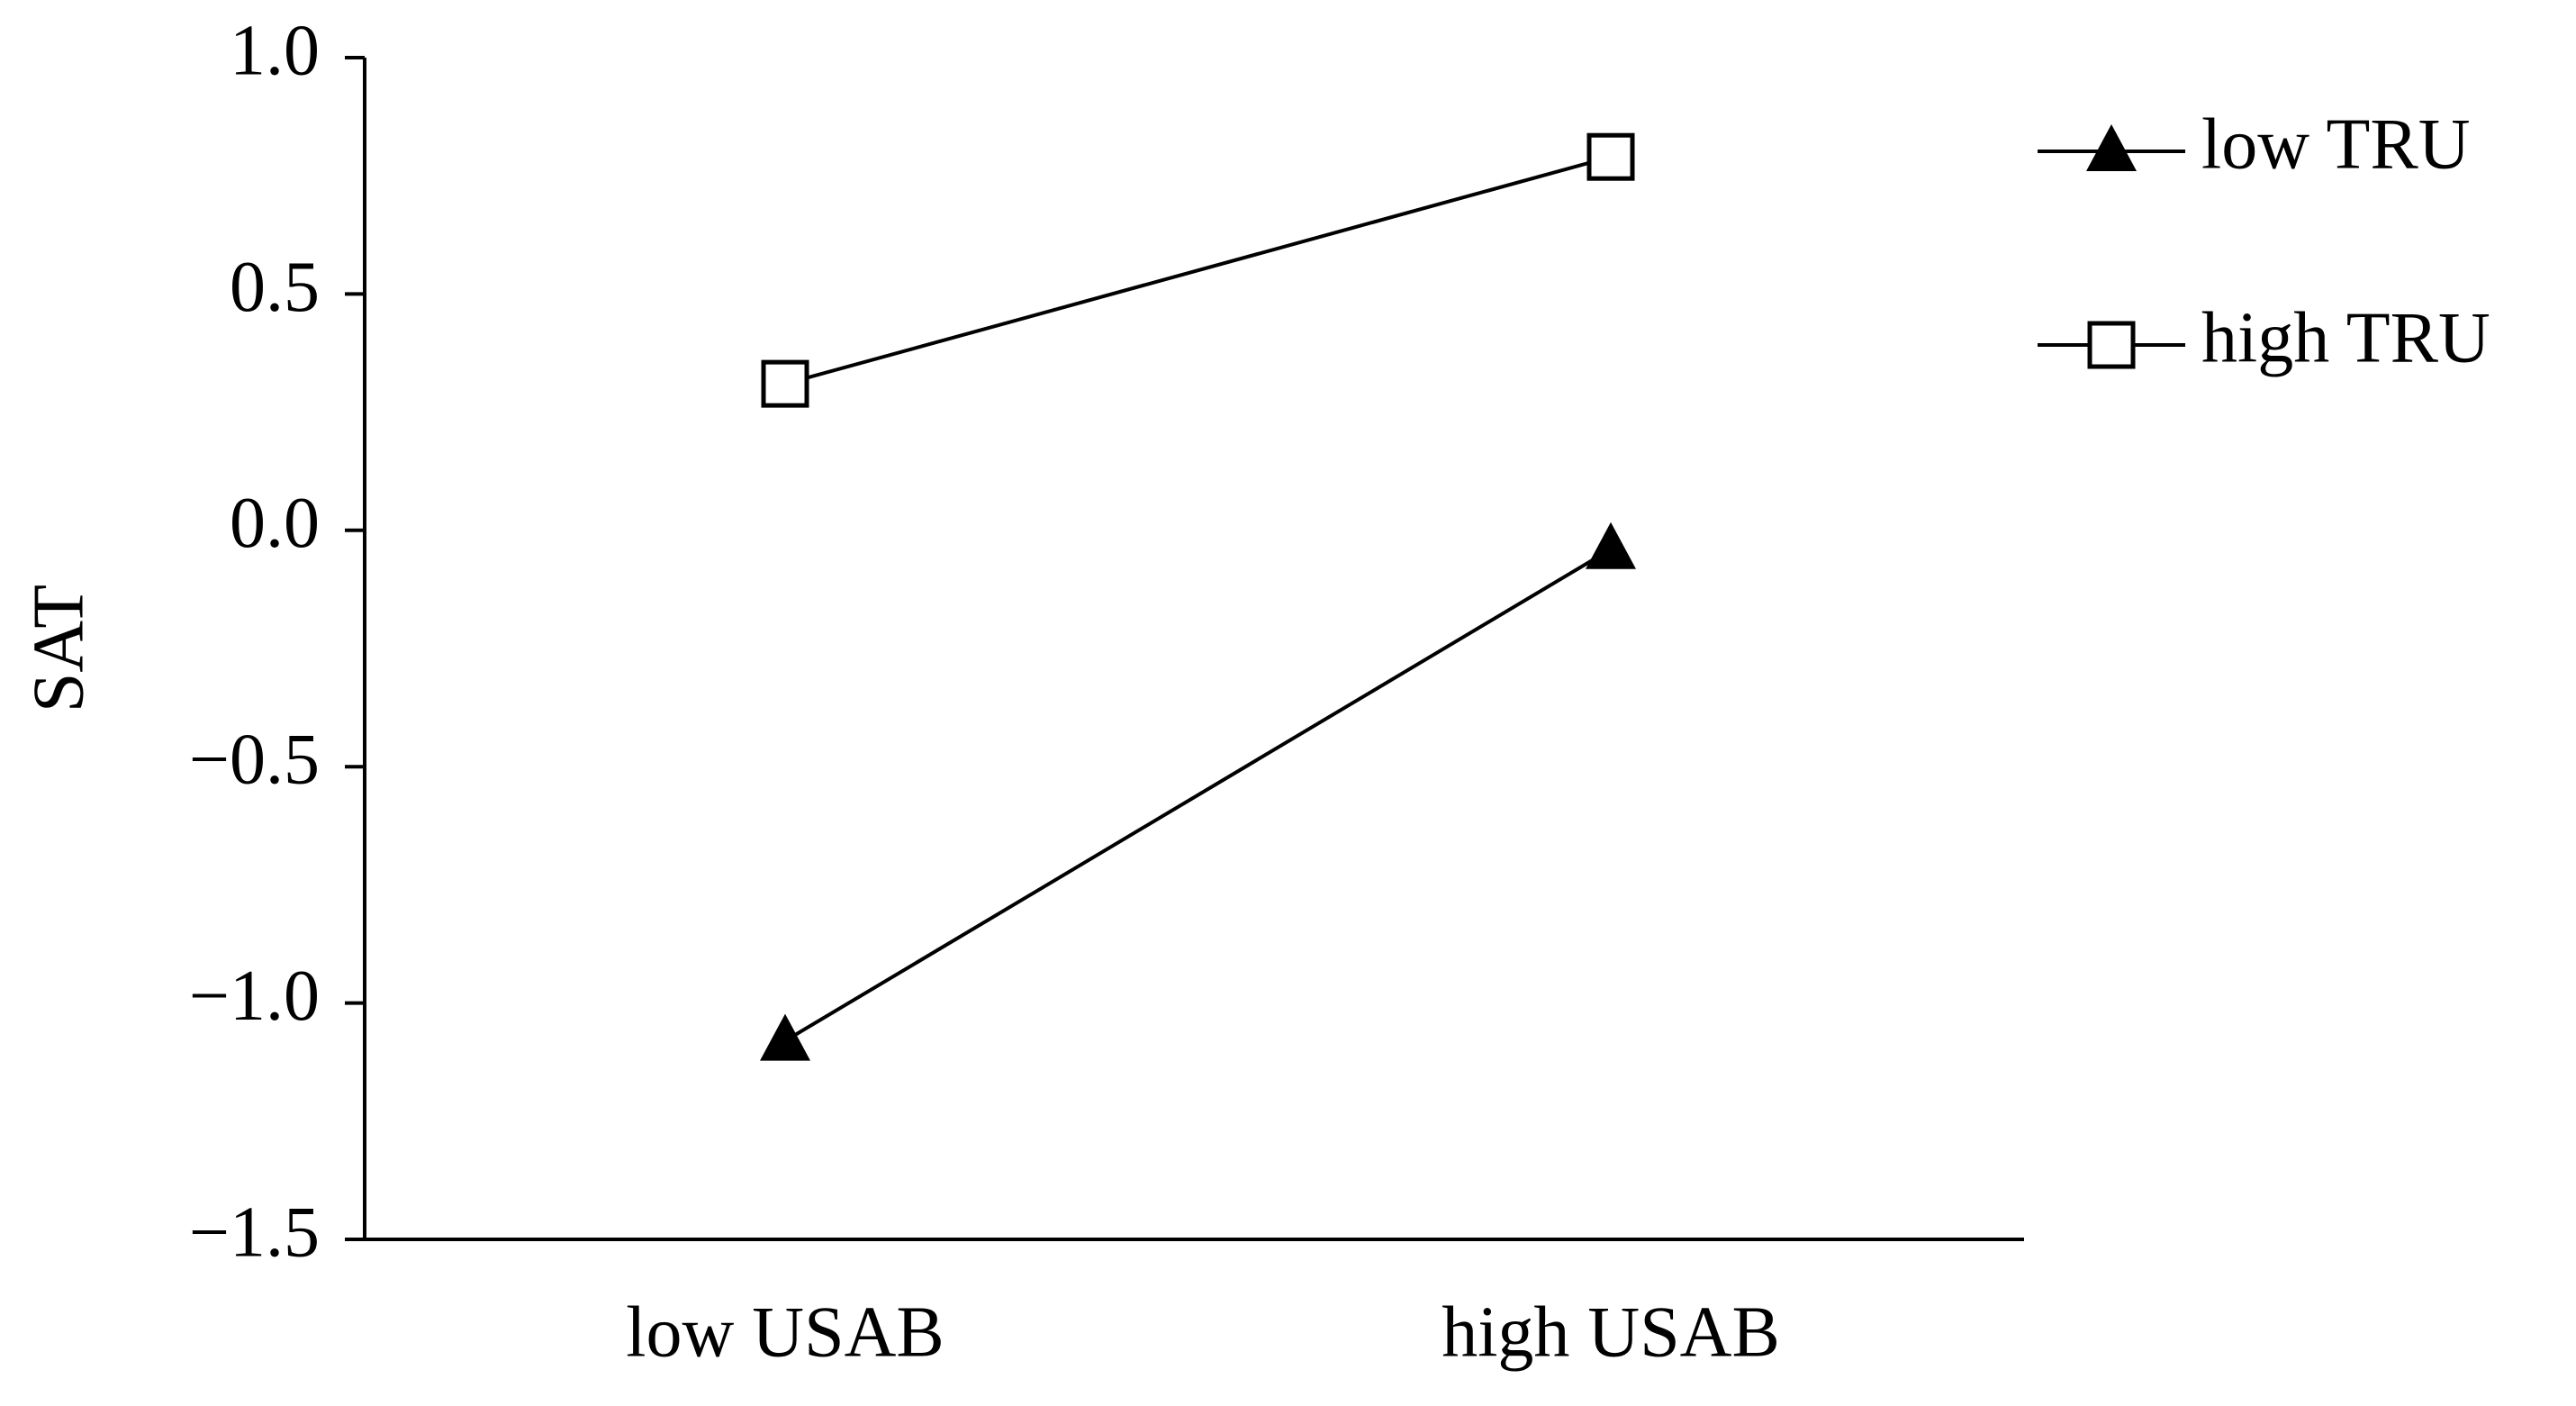  What do you see at coordinates (254, 997) in the screenshot?
I see `y-tick-label: −1.0` at bounding box center [254, 997].